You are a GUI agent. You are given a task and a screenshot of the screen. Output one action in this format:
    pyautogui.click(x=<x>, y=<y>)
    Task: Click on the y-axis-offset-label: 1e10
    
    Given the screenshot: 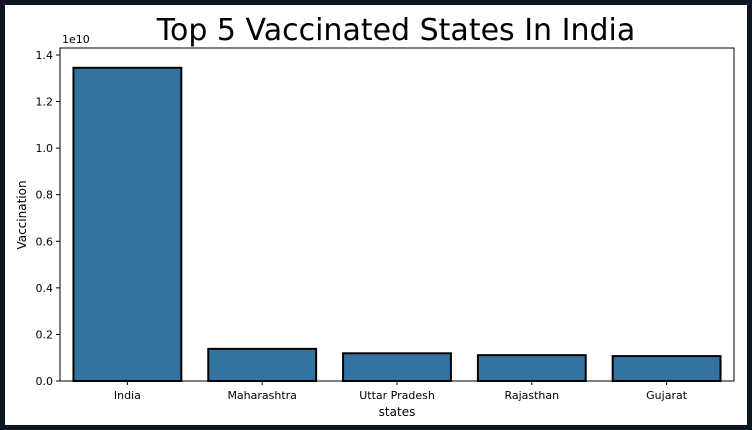 What is the action you would take?
    pyautogui.click(x=76, y=39)
    